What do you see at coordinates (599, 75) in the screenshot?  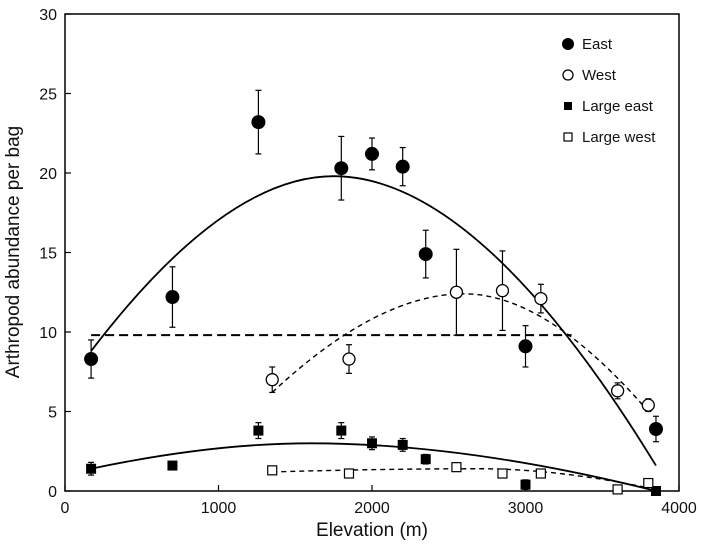 I see `legend-label-1: West` at bounding box center [599, 75].